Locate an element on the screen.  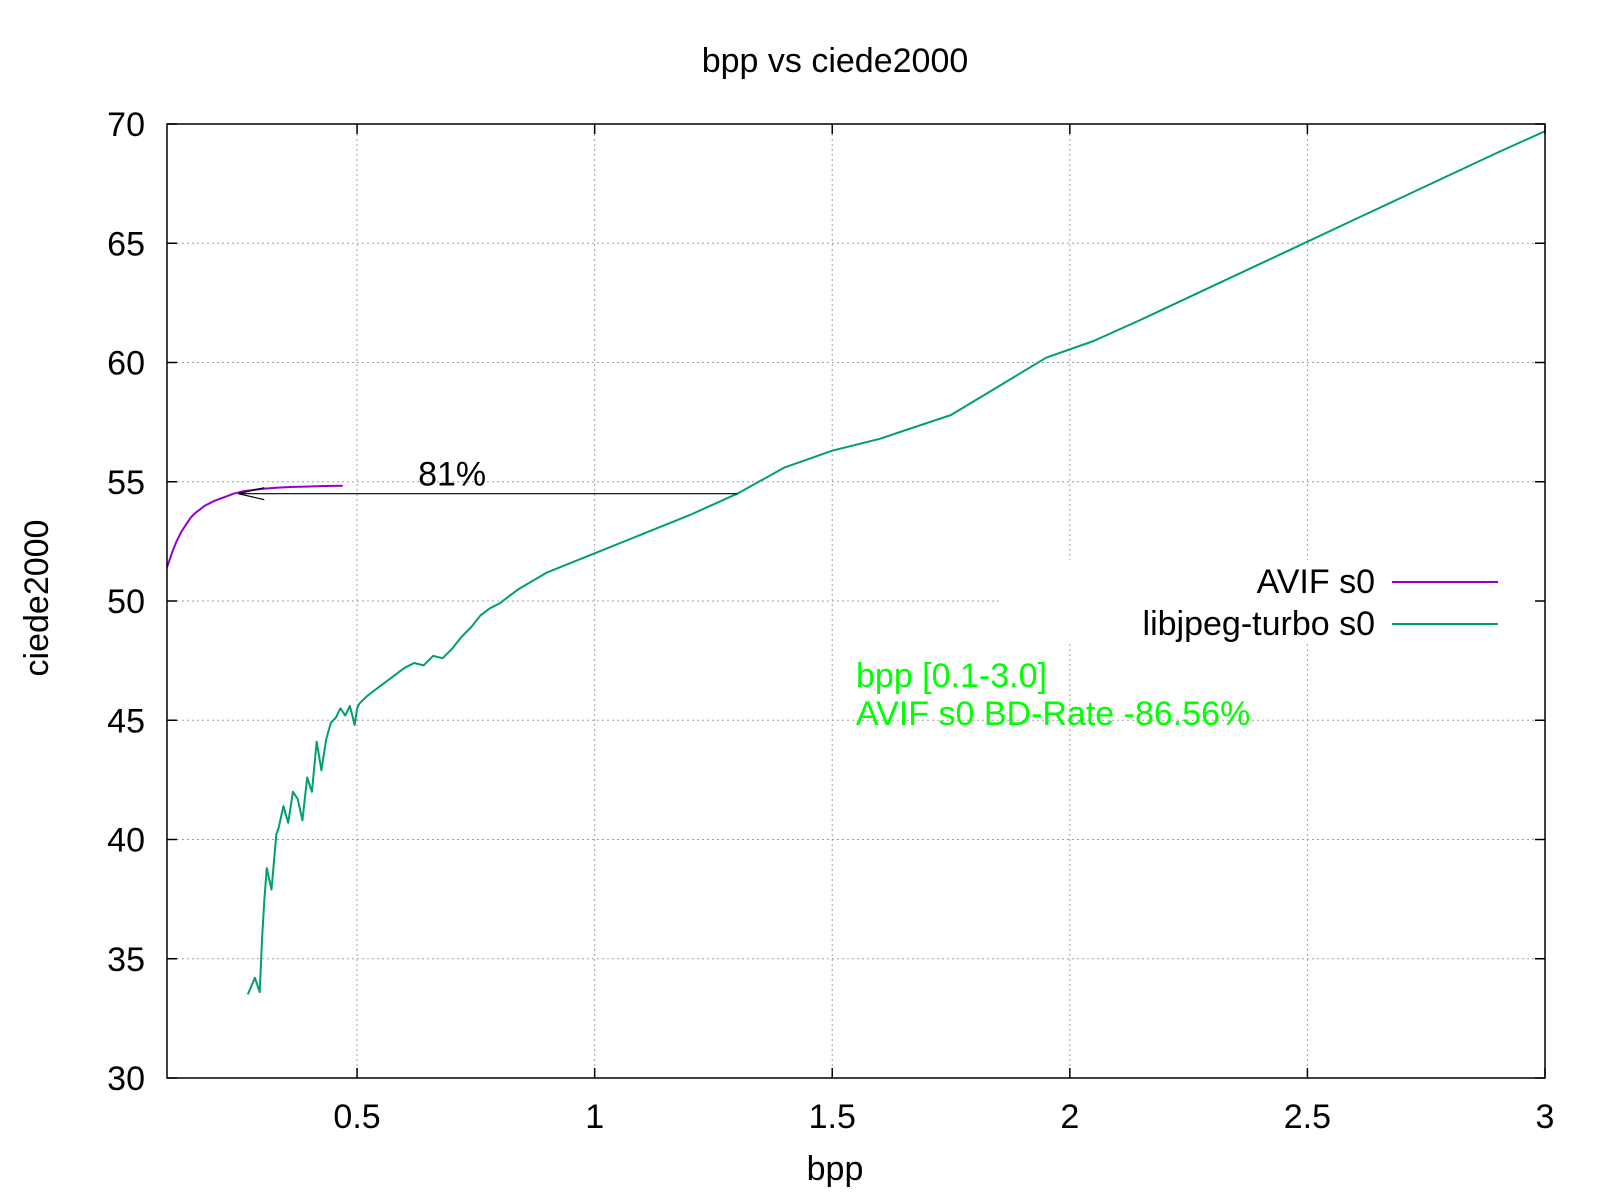
legend: AVIF s0 libjpeg-turbo s0 is located at coordinates (1267, 601).